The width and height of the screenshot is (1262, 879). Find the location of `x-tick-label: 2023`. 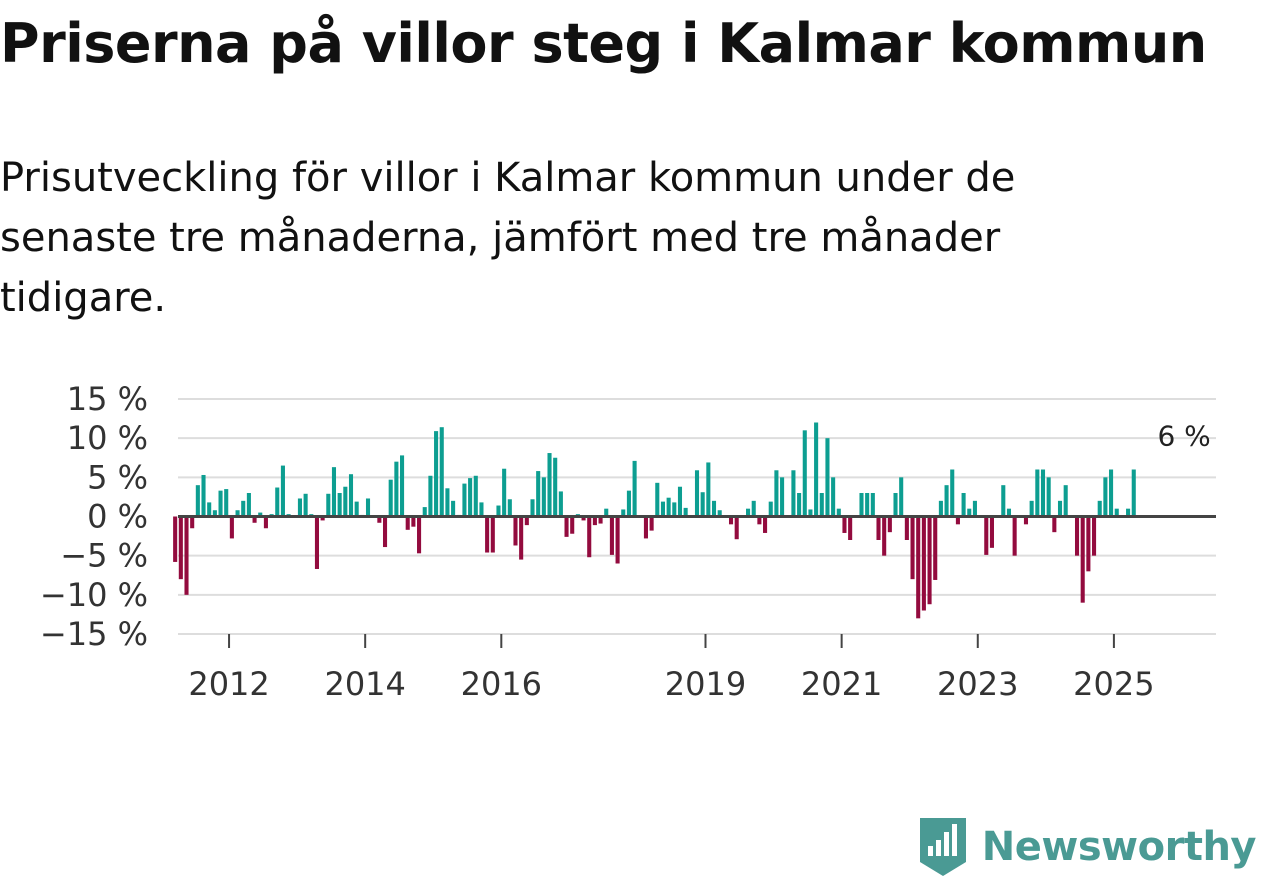

x-tick-label: 2023 is located at coordinates (977, 684).